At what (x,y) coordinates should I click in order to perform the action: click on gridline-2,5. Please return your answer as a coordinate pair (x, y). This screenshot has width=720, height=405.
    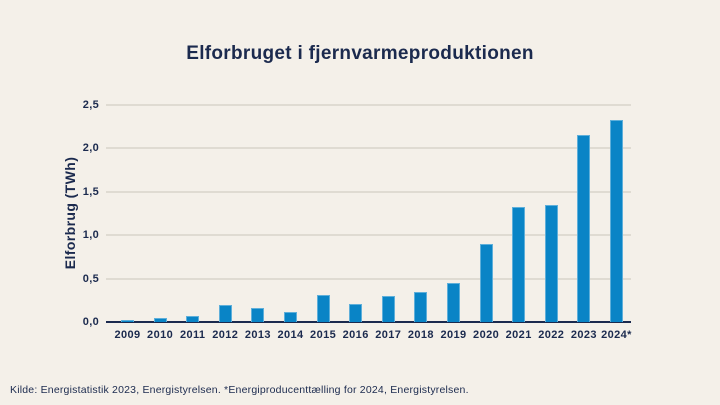
    Looking at the image, I should click on (368, 105).